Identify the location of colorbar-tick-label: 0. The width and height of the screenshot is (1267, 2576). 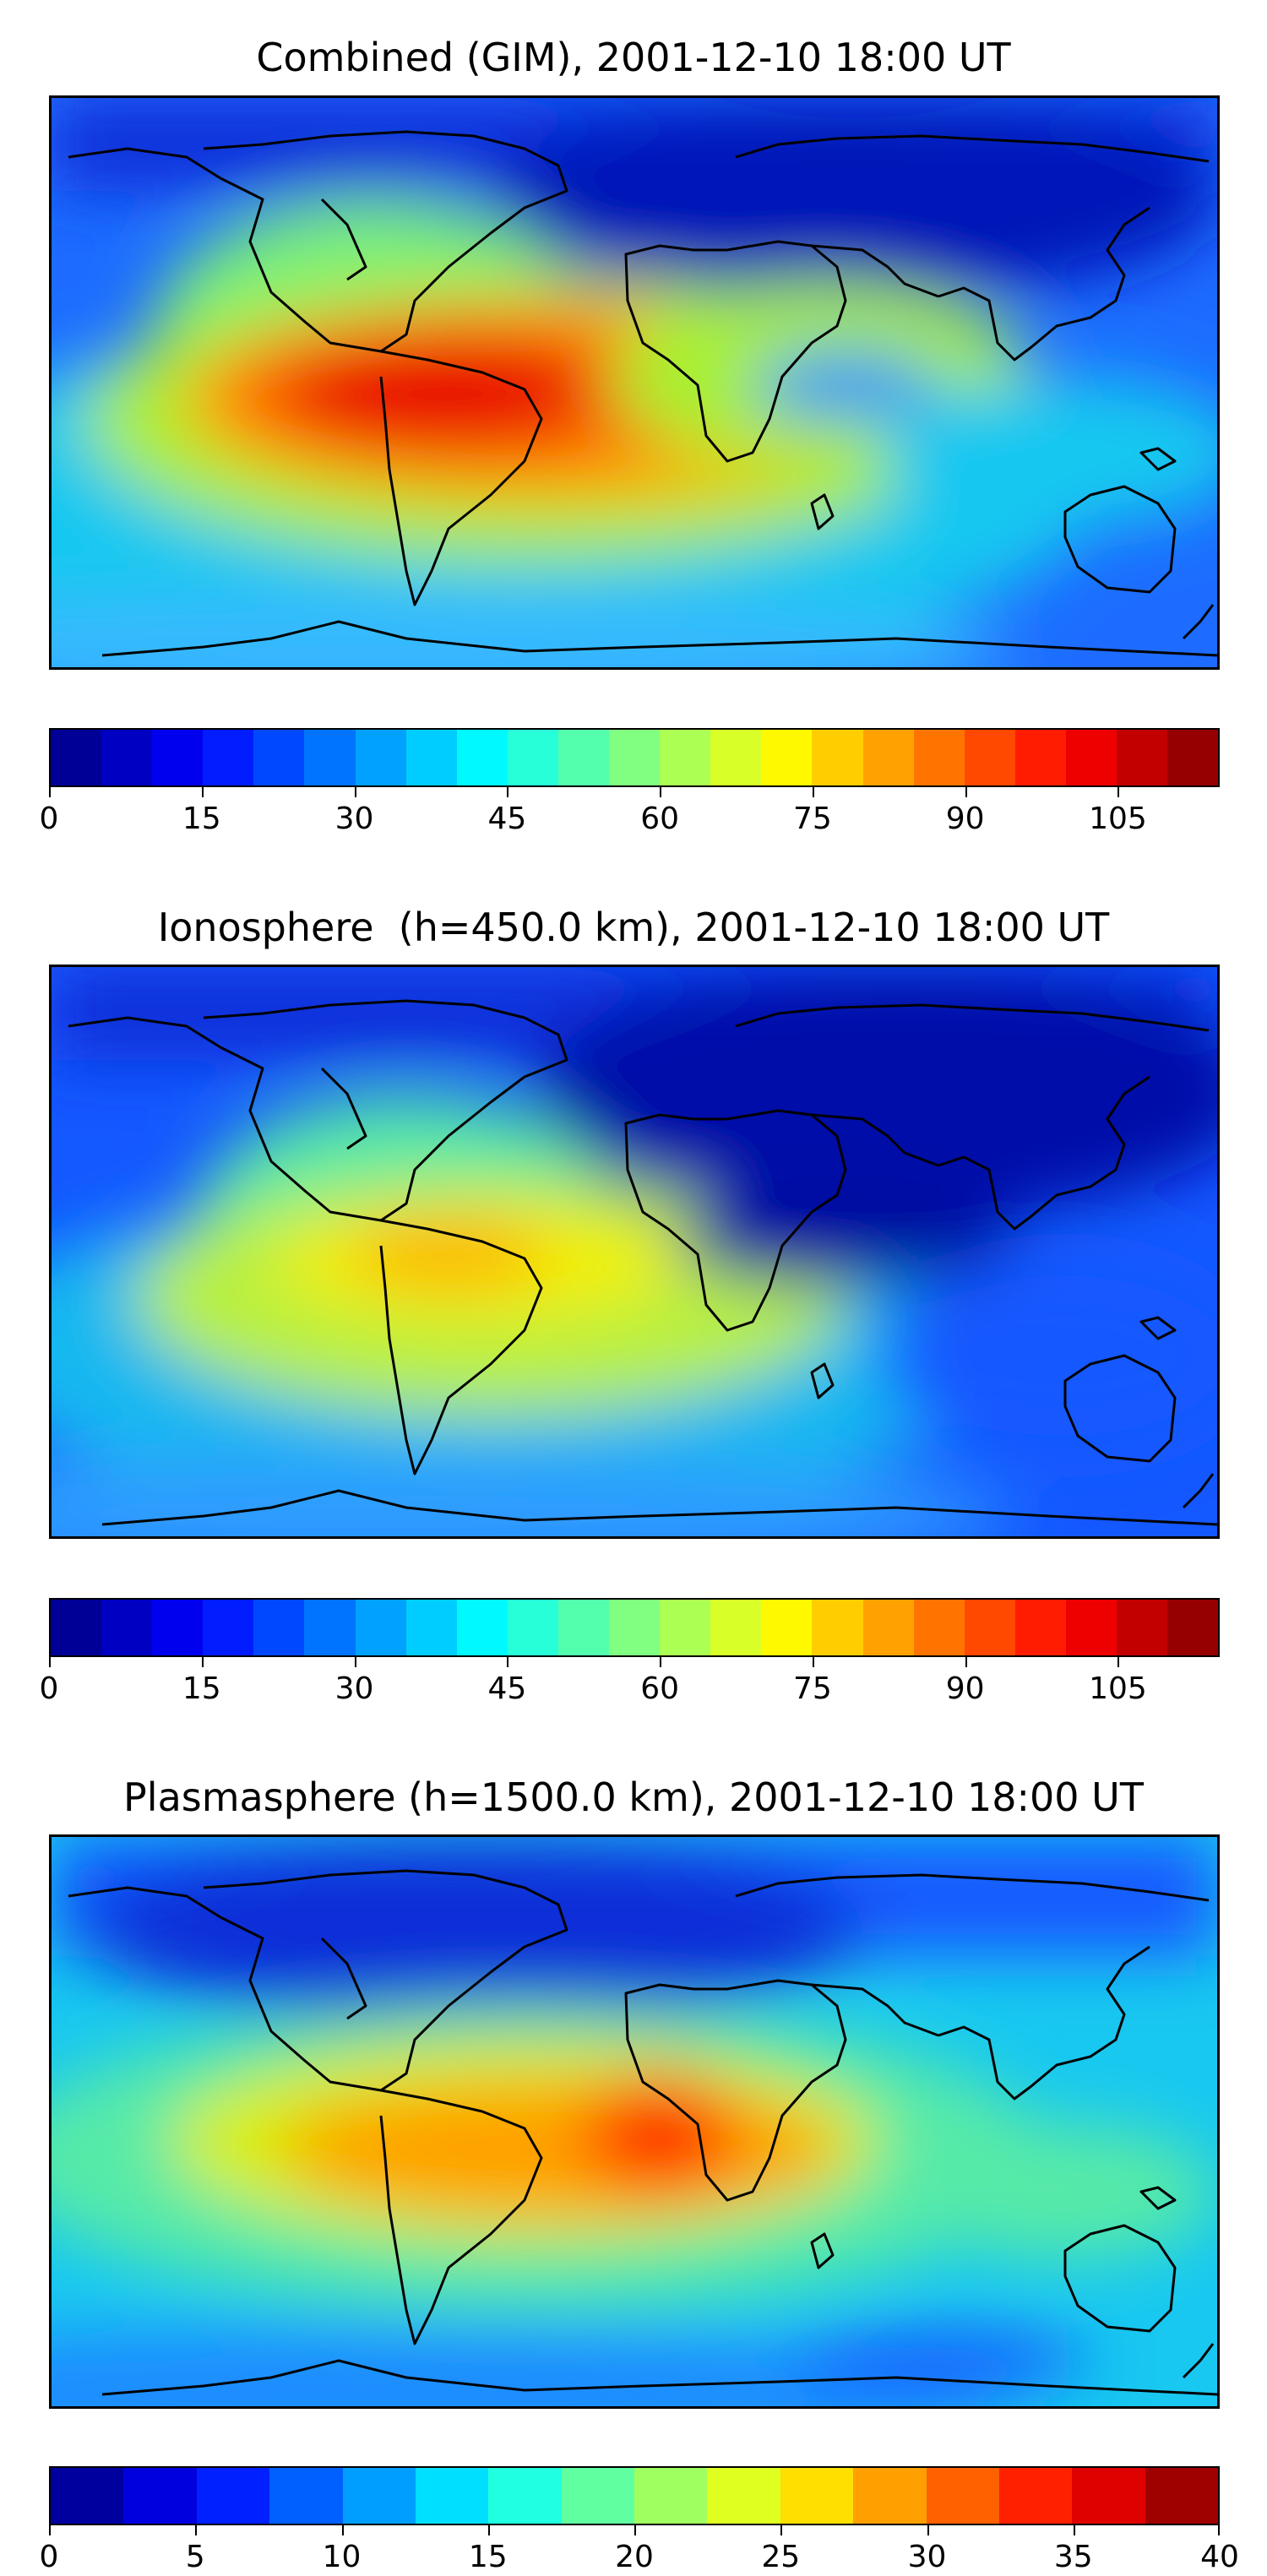
(49, 2557).